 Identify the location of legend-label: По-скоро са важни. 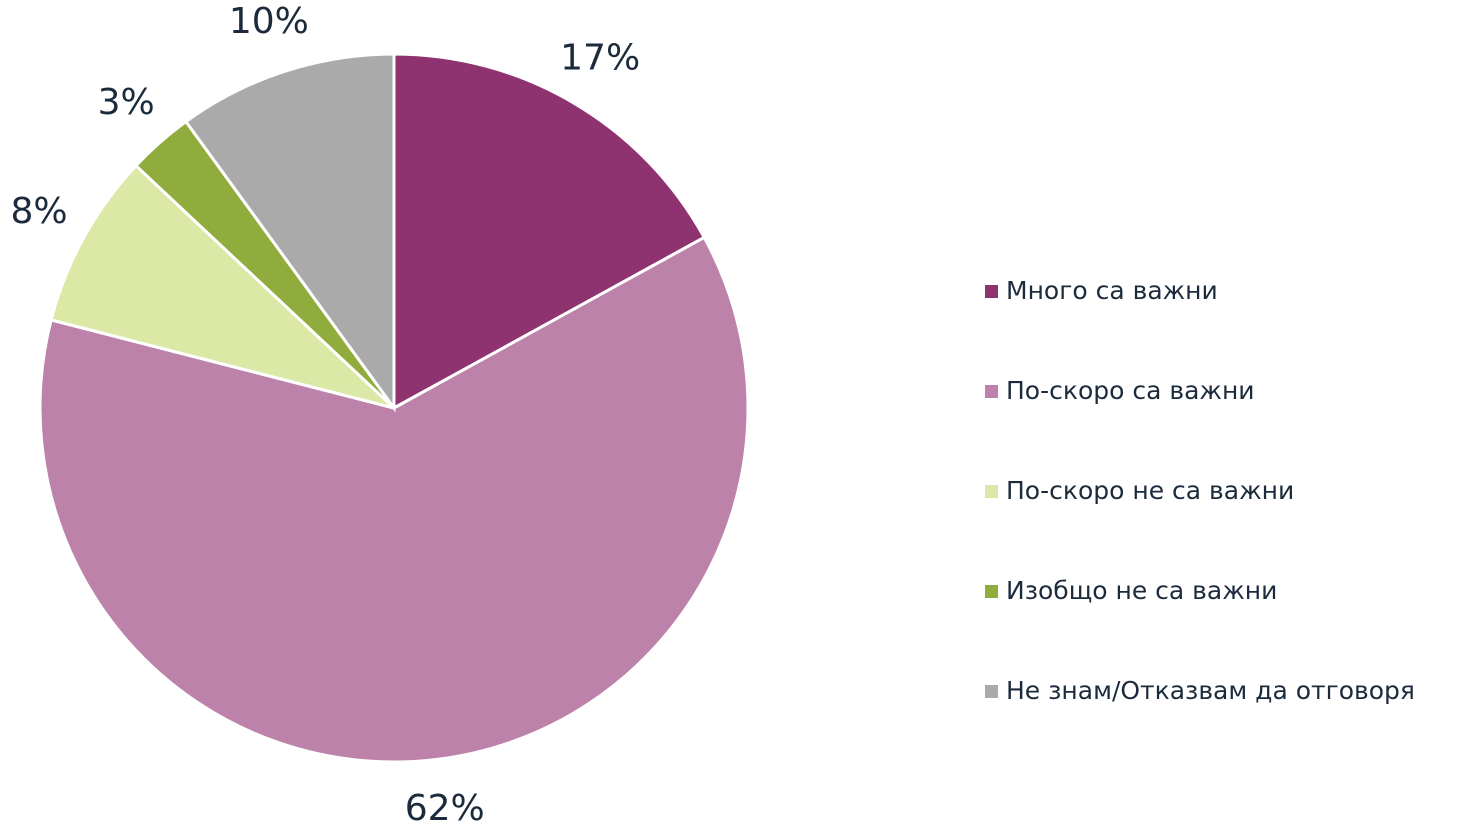
(1130, 390).